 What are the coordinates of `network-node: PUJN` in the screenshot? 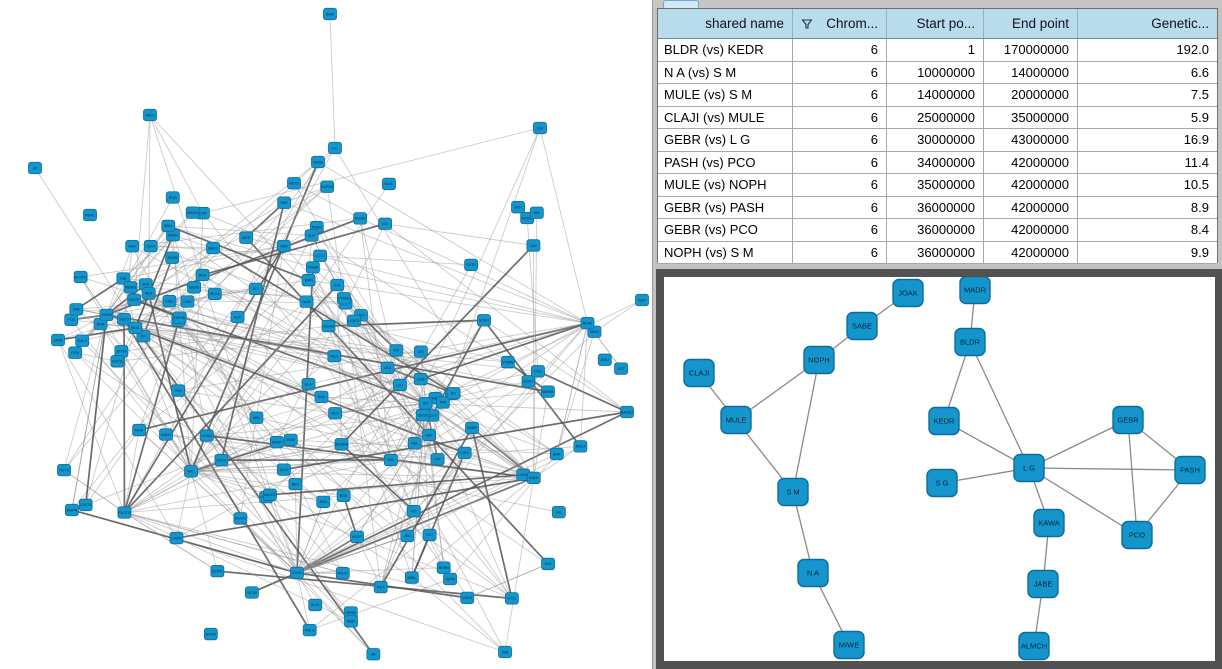 It's located at (342, 573).